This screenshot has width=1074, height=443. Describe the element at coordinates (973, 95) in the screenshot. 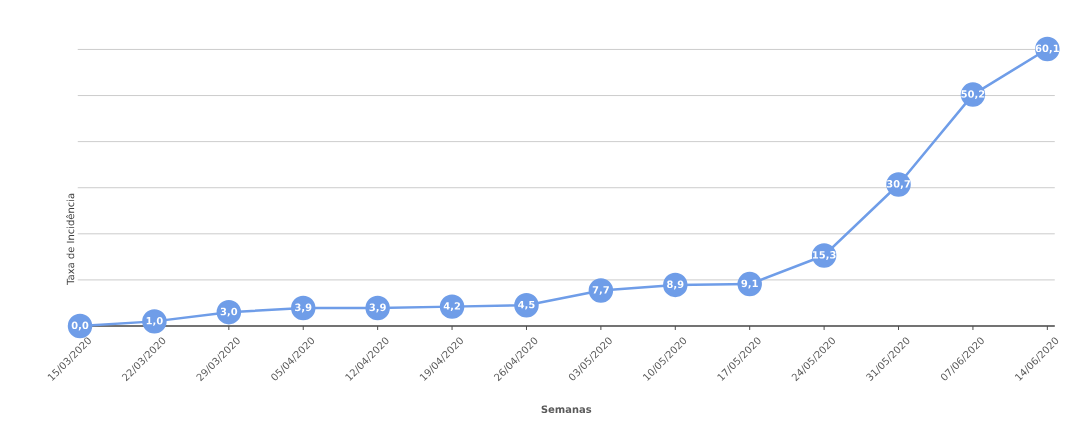

I see `data-label: 50,2` at that location.